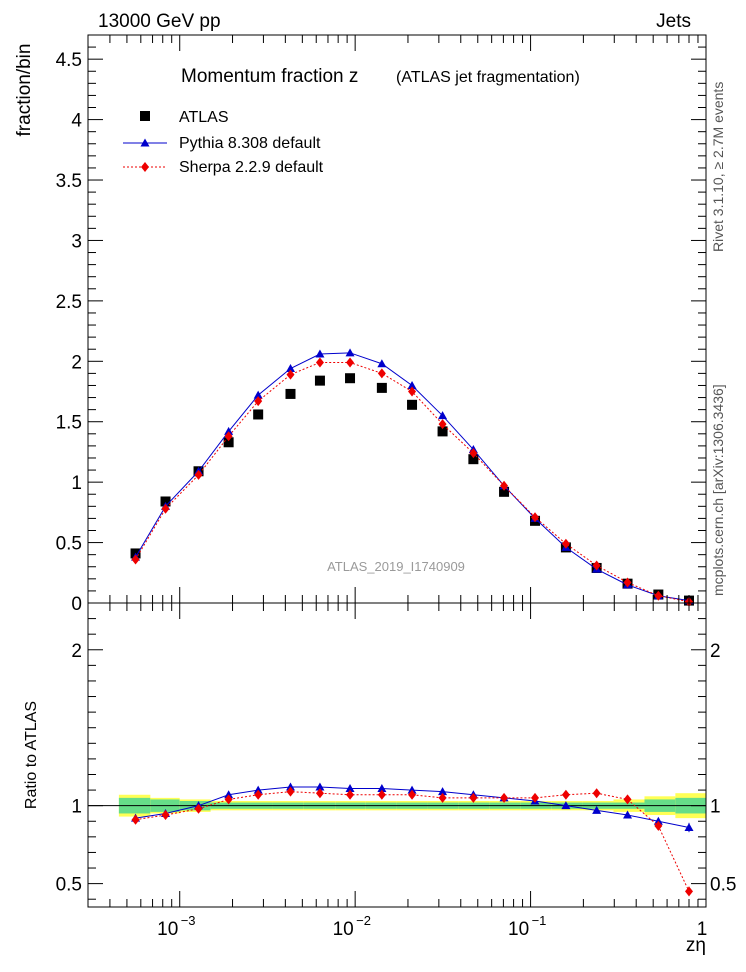 The height and width of the screenshot is (972, 746). What do you see at coordinates (69, 60) in the screenshot?
I see `main-y-tick-label: 4.5` at bounding box center [69, 60].